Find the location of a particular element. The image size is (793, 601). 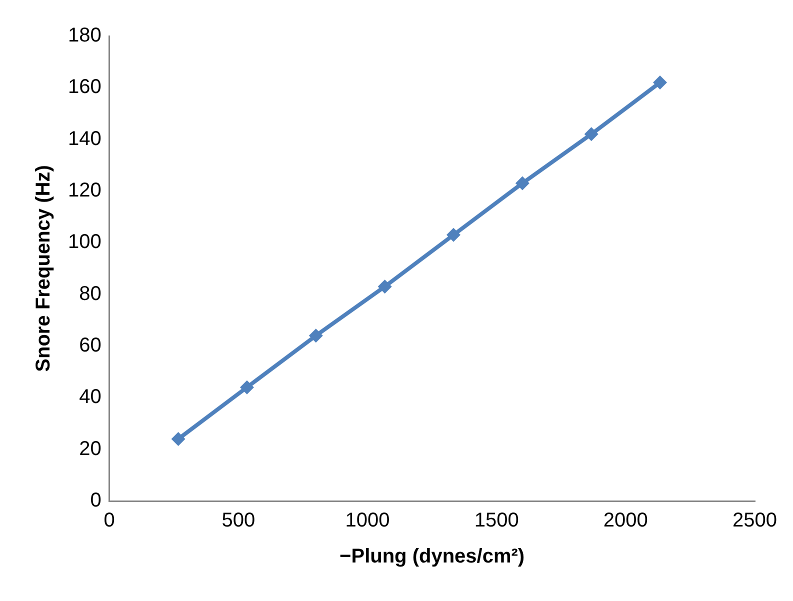

y-tick-label: 160 is located at coordinates (85, 87).